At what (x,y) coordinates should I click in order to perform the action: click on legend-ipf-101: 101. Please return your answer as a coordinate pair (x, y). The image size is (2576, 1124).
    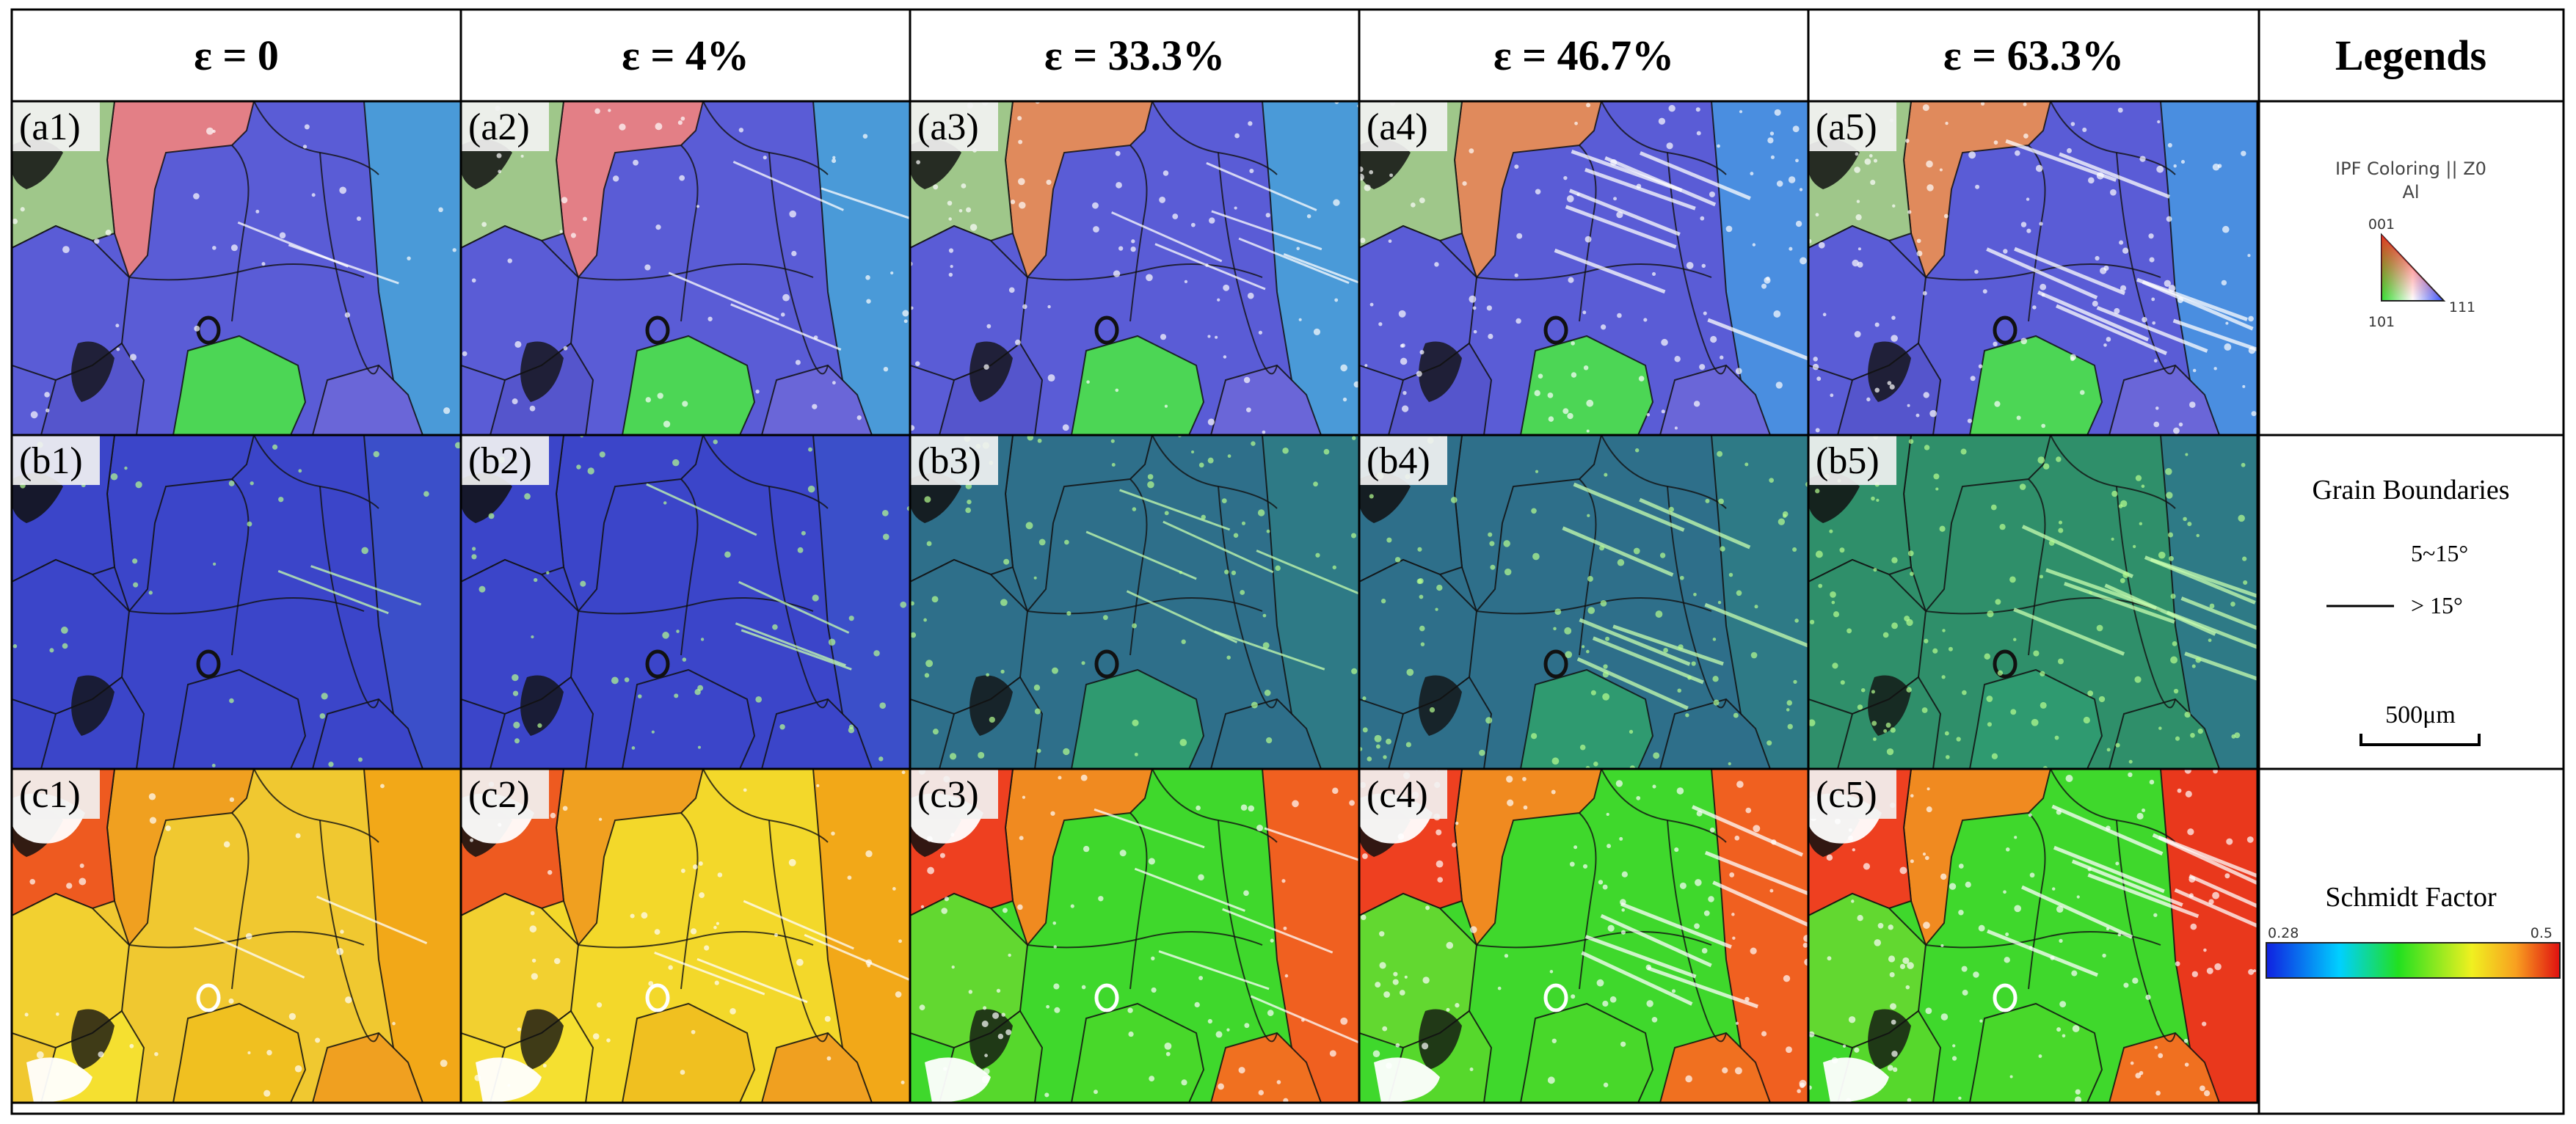
    Looking at the image, I should click on (2381, 322).